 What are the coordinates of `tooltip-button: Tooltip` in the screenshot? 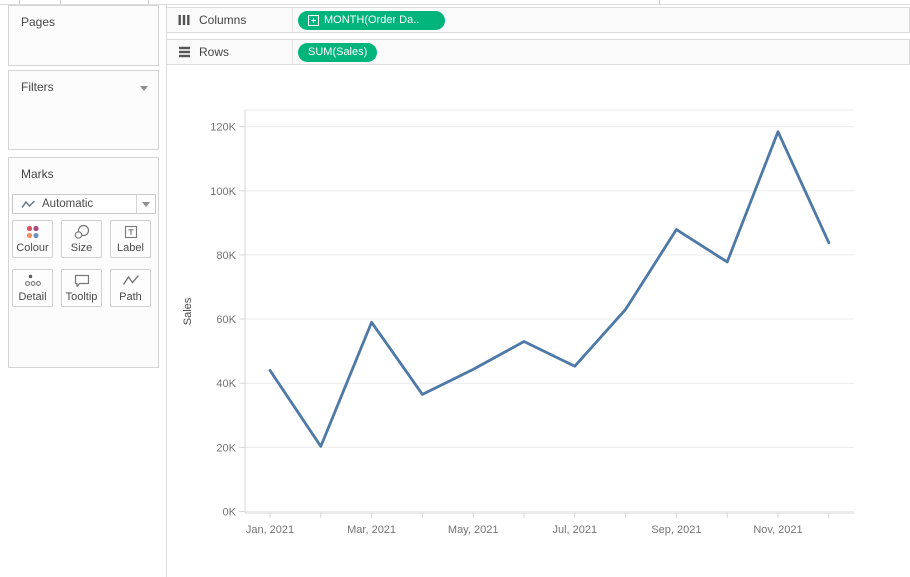 It's located at (81, 288).